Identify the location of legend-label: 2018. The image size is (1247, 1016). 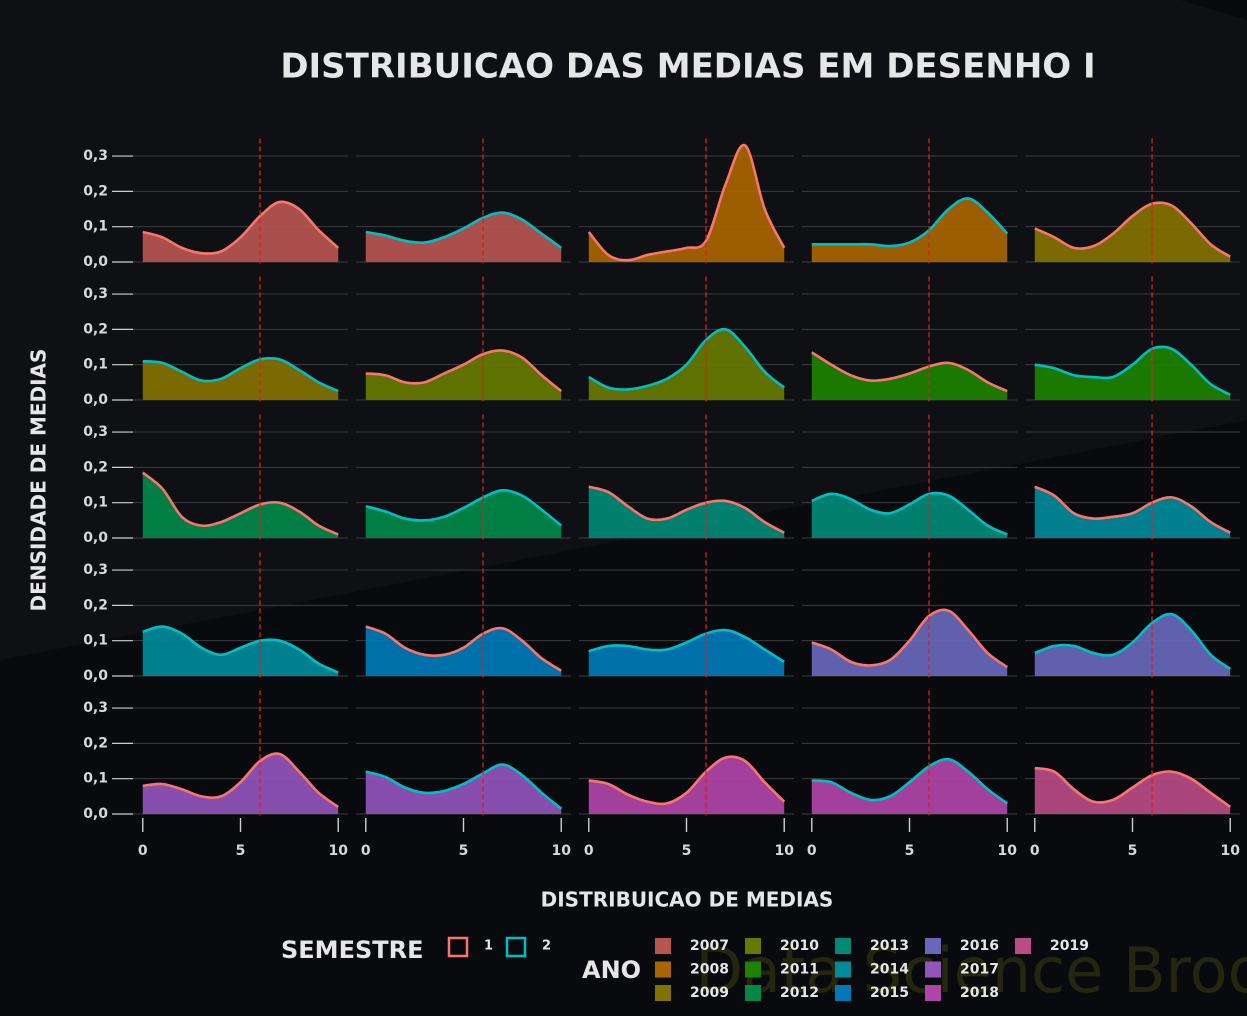
(979, 993).